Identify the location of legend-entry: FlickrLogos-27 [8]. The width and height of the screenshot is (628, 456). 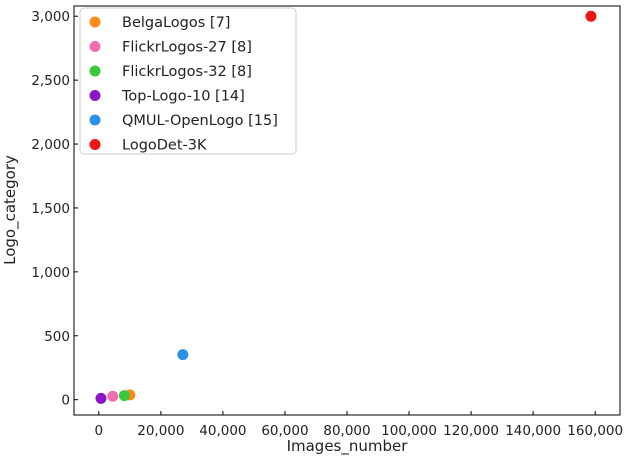
(187, 48).